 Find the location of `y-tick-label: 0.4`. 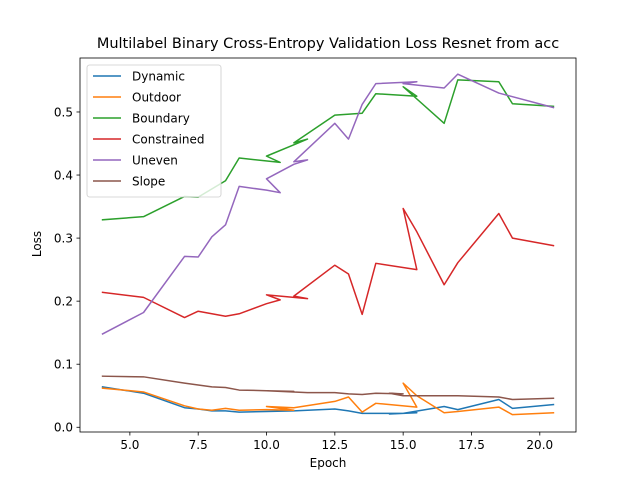

y-tick-label: 0.4 is located at coordinates (63, 175).